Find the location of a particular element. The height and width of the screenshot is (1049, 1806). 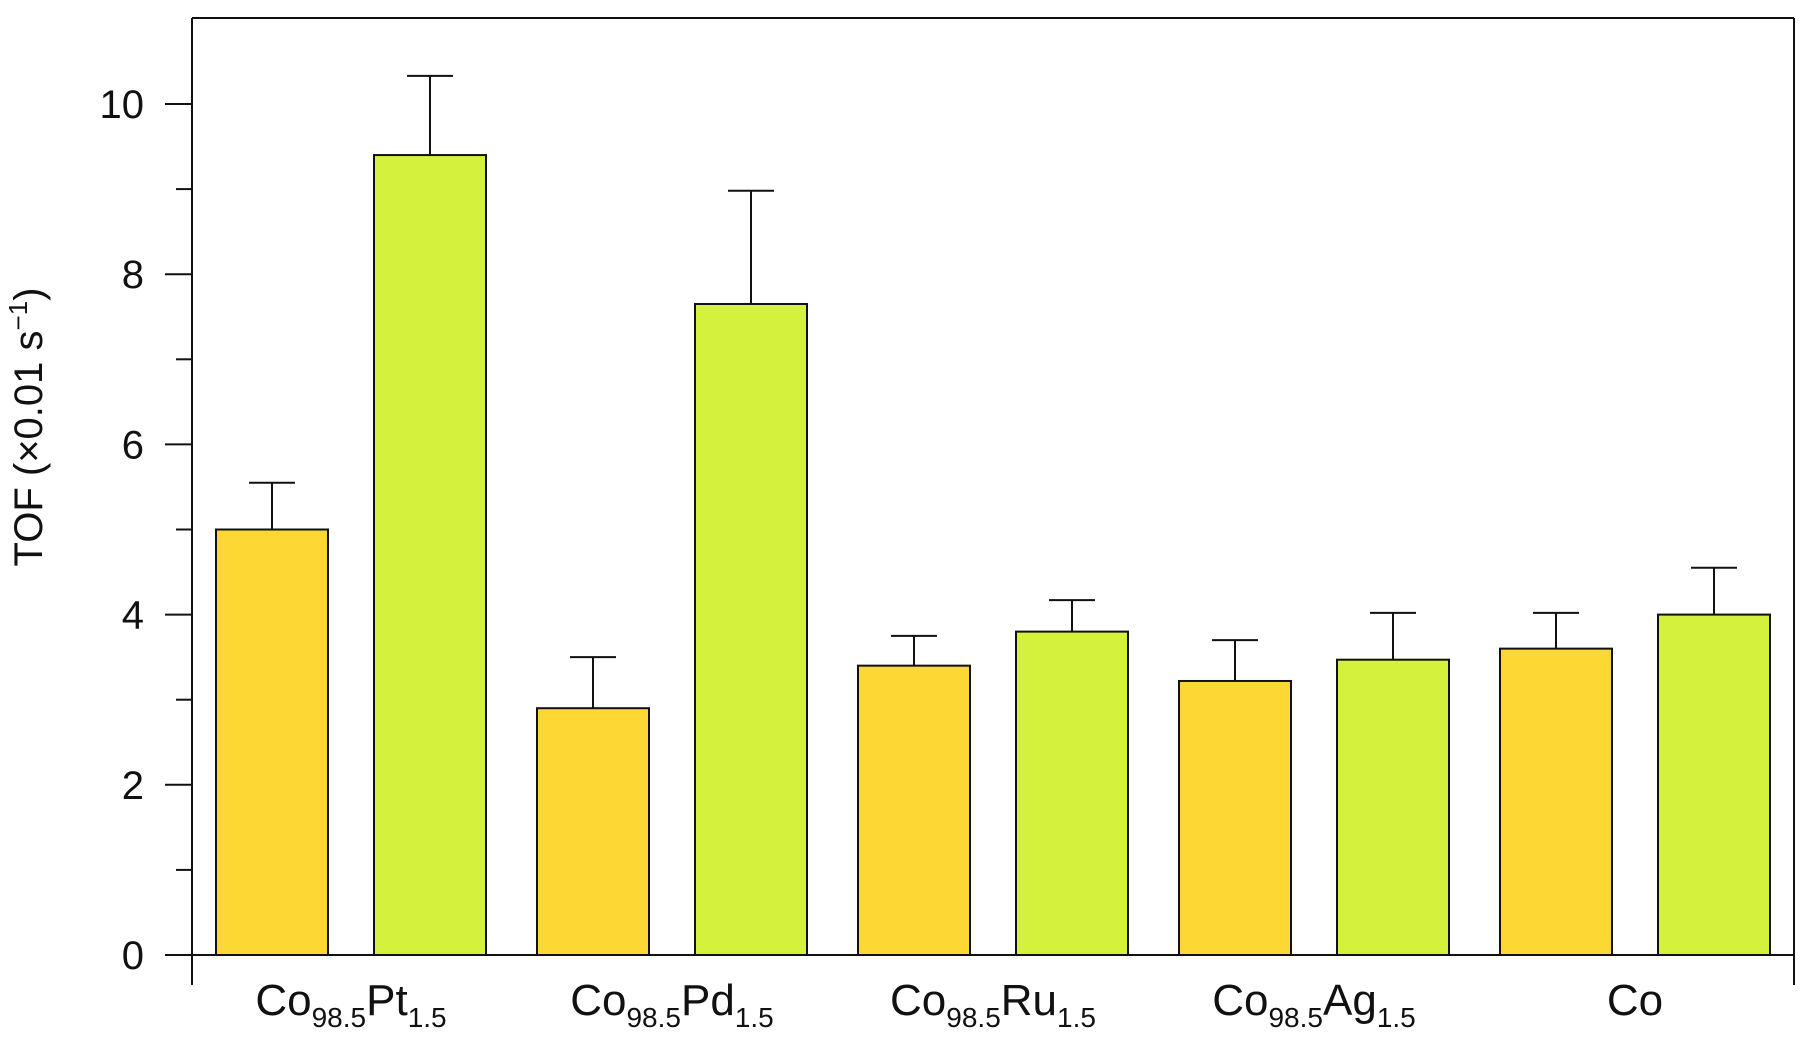

y-tick-label: 10 is located at coordinates (122, 105).